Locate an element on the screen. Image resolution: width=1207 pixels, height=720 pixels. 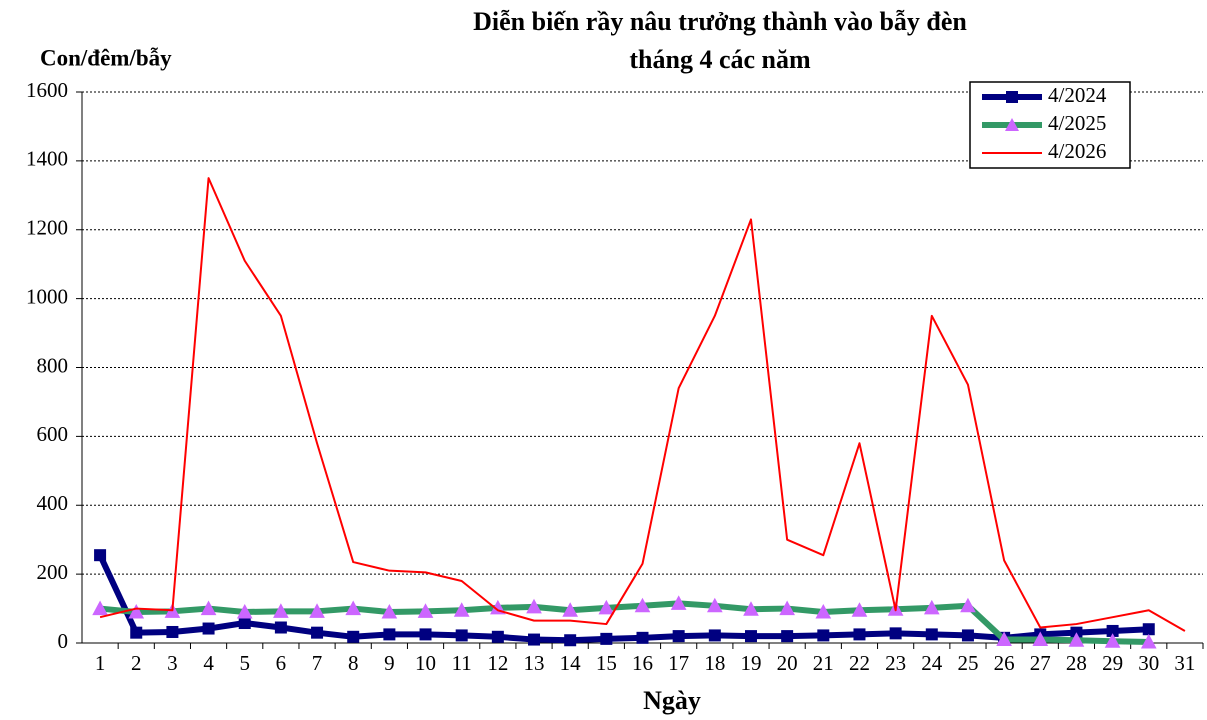
x-tick-label: 25 is located at coordinates (967, 663).